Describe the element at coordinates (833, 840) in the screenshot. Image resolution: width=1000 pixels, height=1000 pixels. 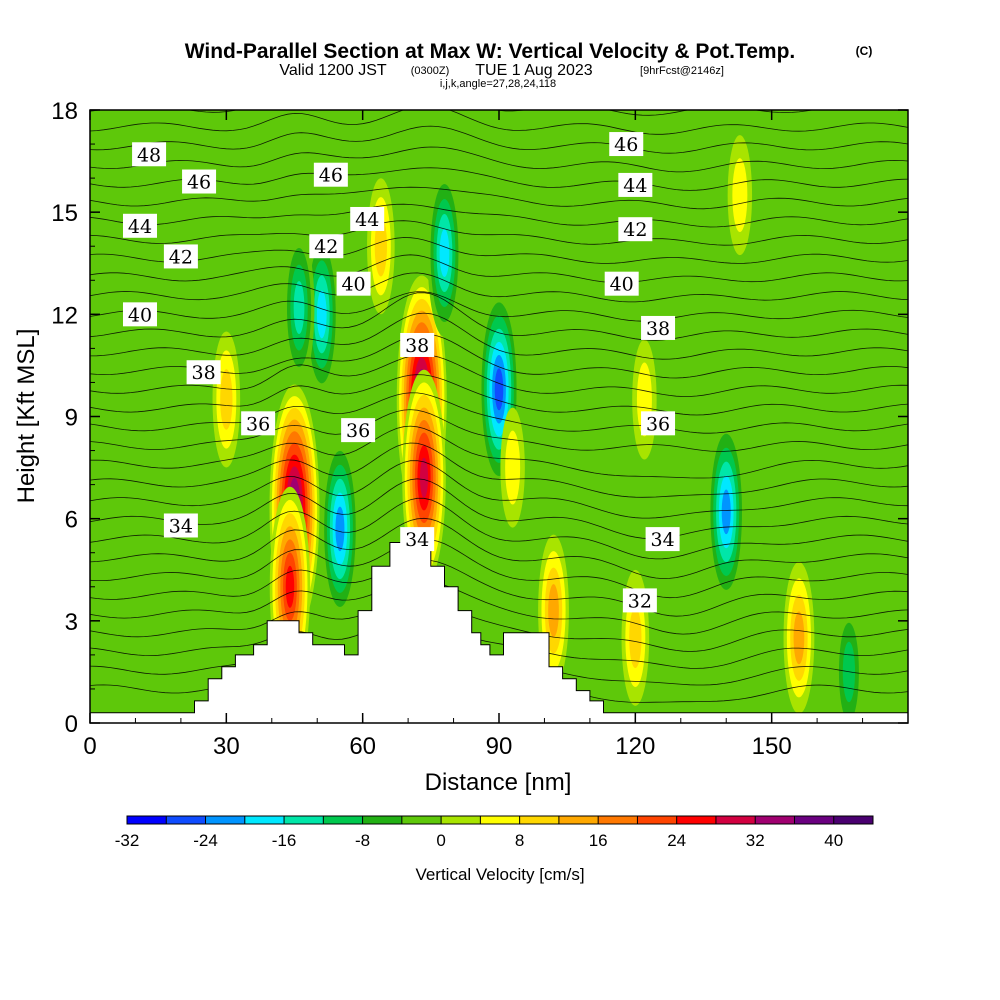
I see `colorbar-tick-label: 40` at that location.